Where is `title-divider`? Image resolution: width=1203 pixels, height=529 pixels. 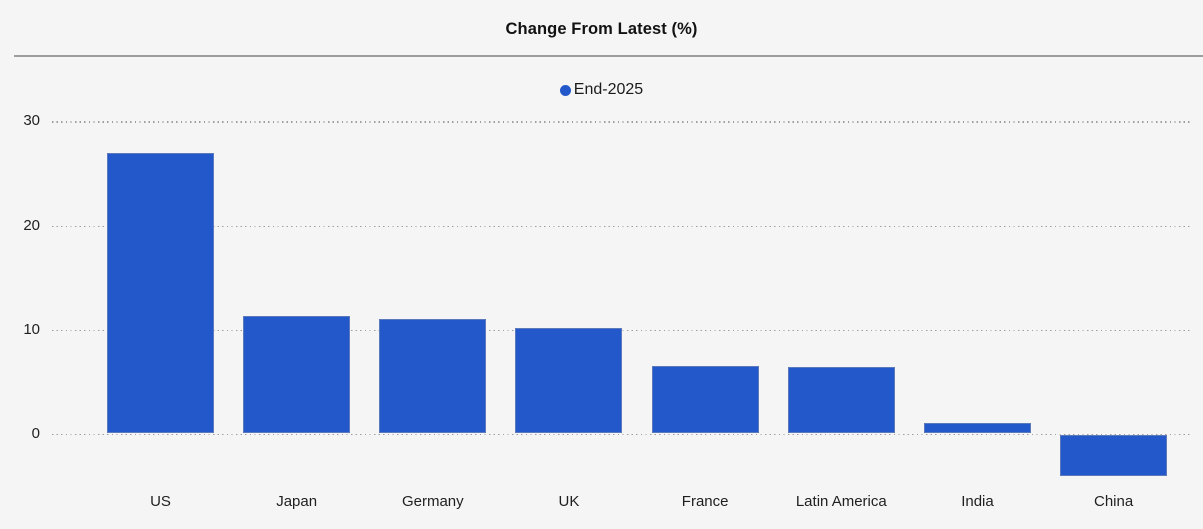
title-divider is located at coordinates (608, 56).